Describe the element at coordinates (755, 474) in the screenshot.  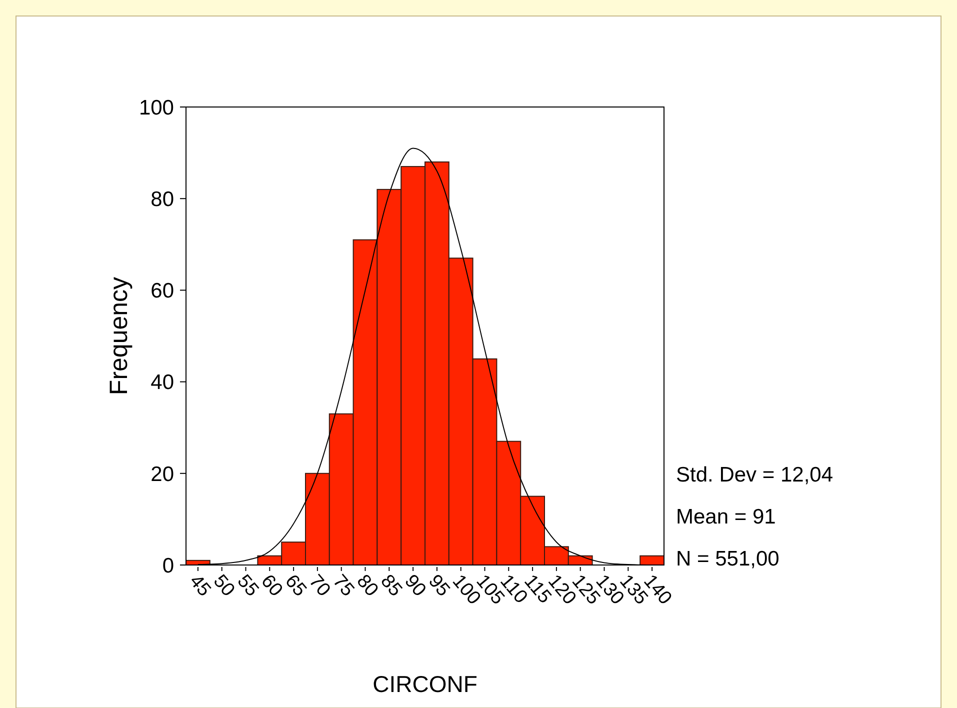
I see `text: Std. Dev = 12,04` at that location.